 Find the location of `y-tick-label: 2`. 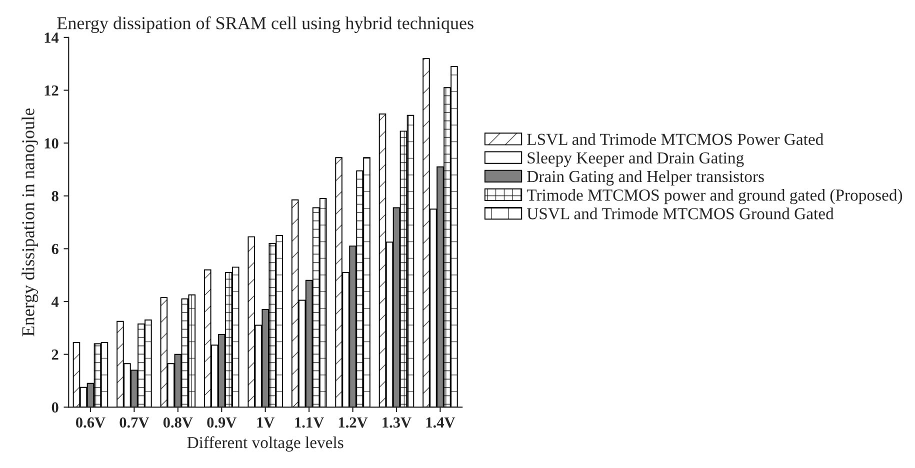

y-tick-label: 2 is located at coordinates (55, 355).